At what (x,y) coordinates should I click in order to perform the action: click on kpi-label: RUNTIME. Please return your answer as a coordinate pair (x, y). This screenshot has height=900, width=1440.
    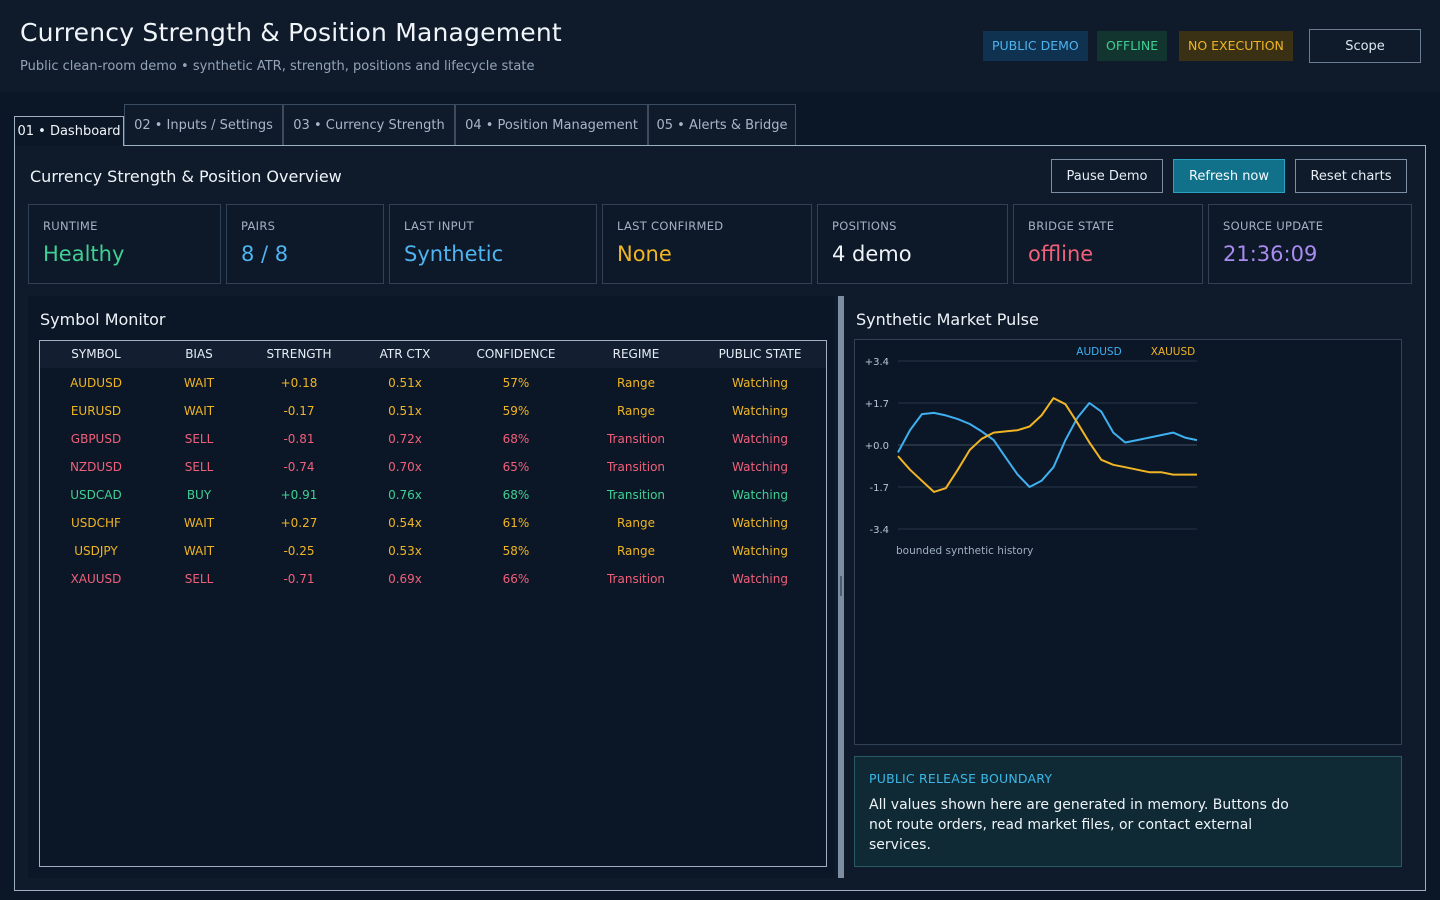
    Looking at the image, I should click on (70, 226).